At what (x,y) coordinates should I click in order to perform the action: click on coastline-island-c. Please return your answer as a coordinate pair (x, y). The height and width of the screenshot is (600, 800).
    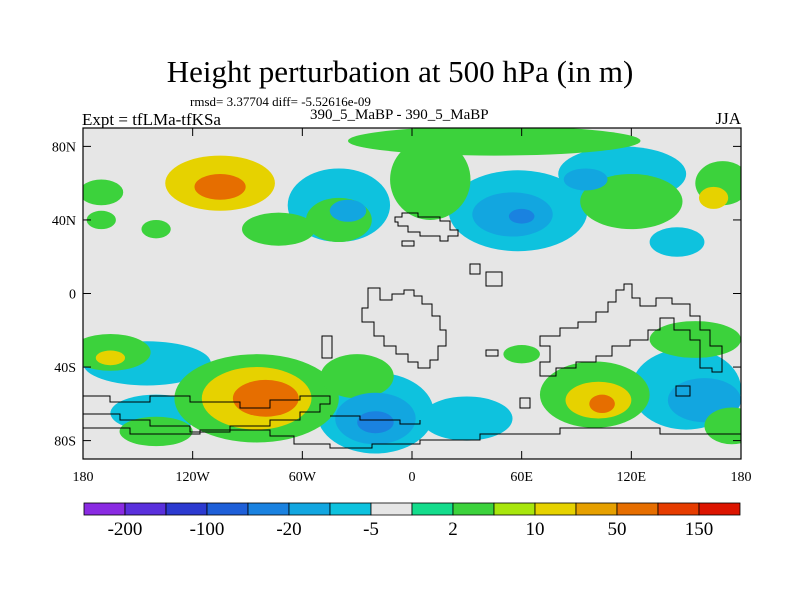
    Looking at the image, I should click on (494, 279).